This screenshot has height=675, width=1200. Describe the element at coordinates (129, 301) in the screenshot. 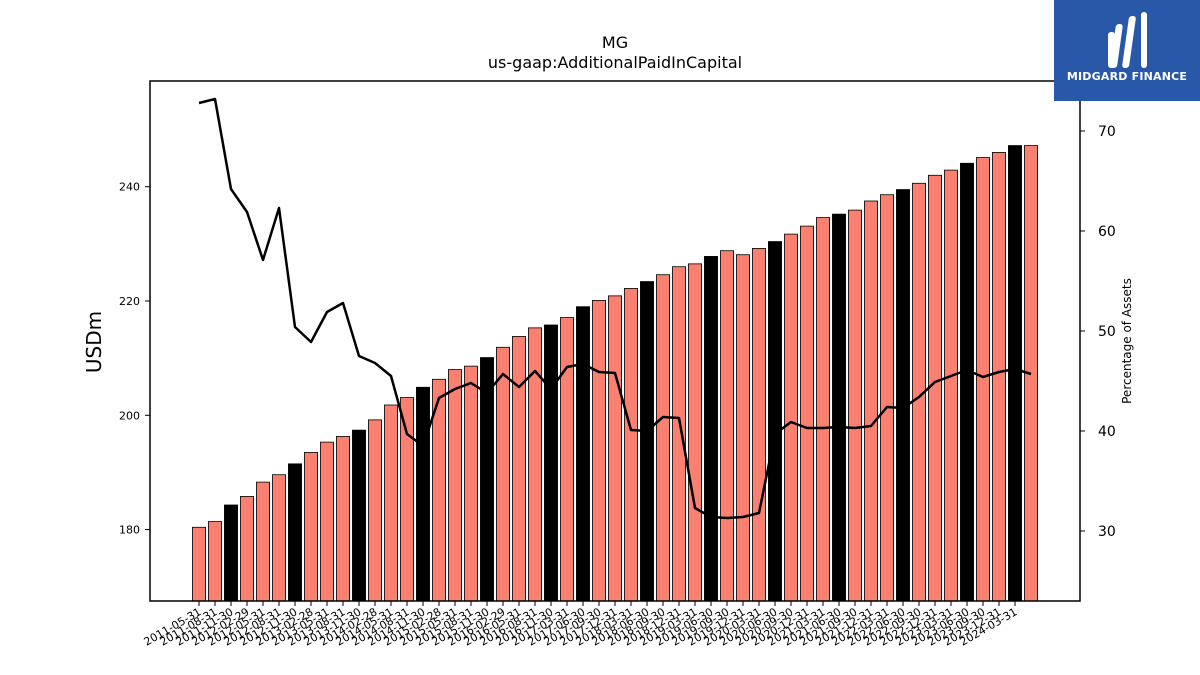

I see `y-tick-label: 220` at that location.